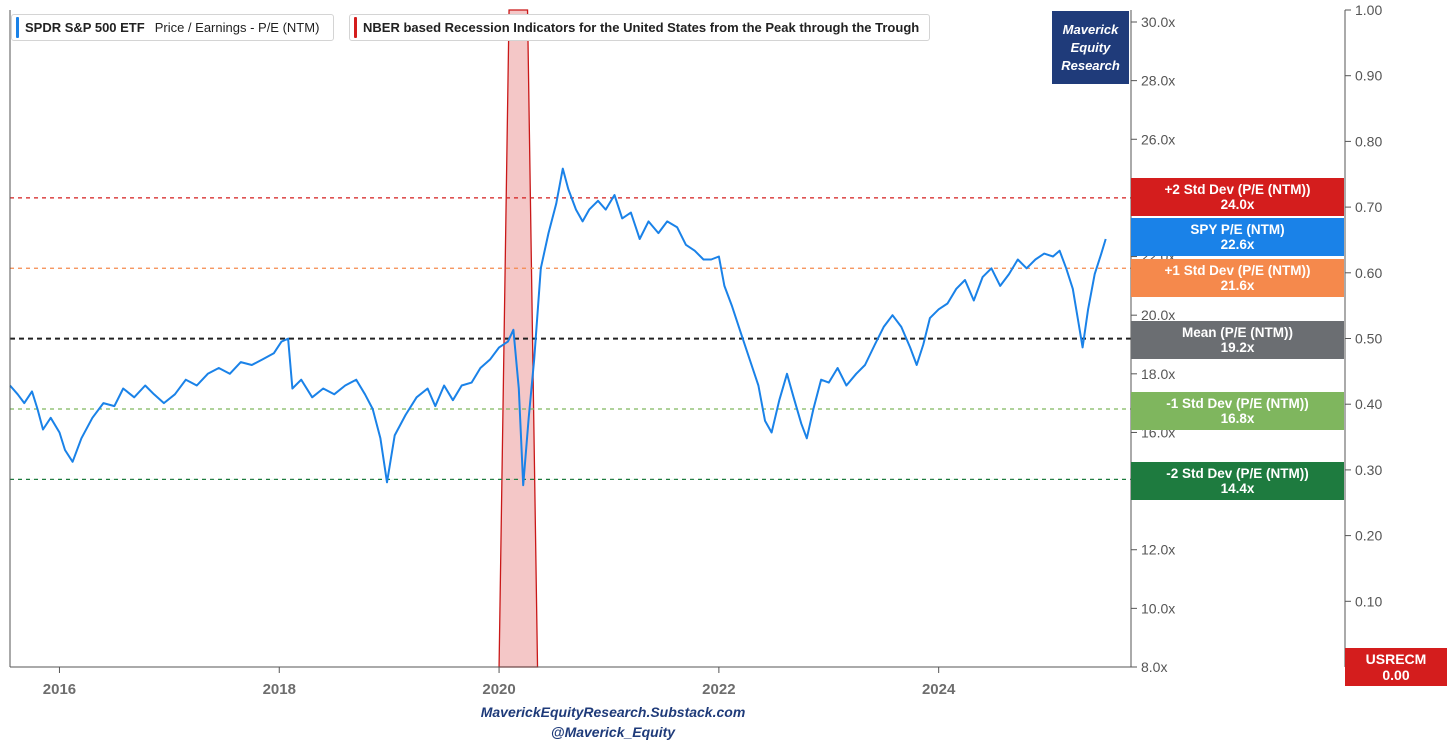 Image resolution: width=1456 pixels, height=752 pixels. What do you see at coordinates (1158, 550) in the screenshot?
I see `y-left-tick-label: 12.0x` at bounding box center [1158, 550].